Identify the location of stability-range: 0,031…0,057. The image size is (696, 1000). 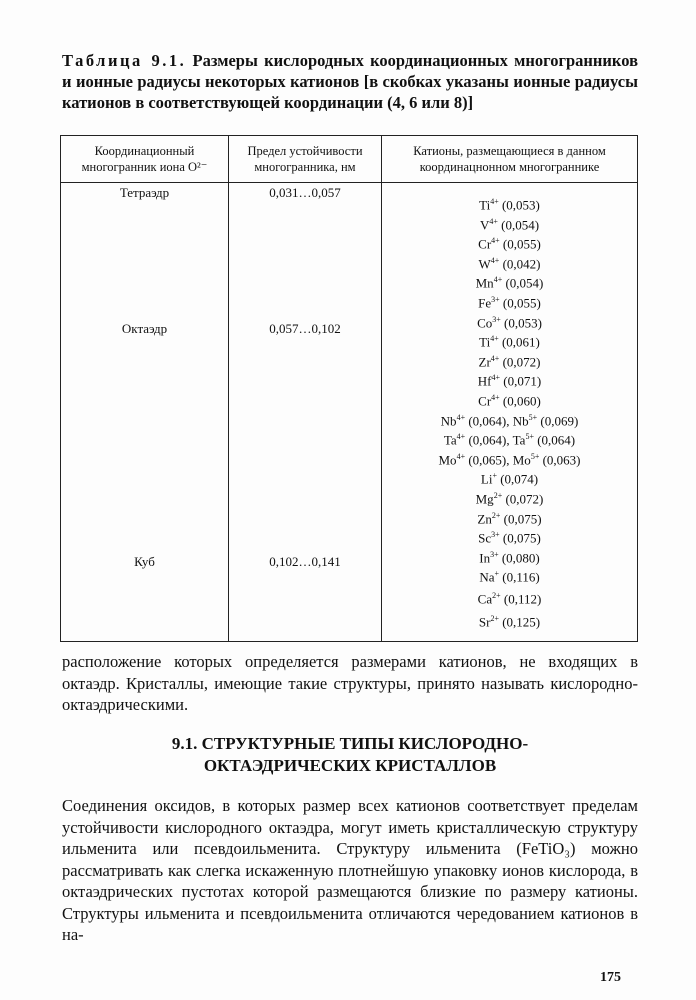
(305, 192).